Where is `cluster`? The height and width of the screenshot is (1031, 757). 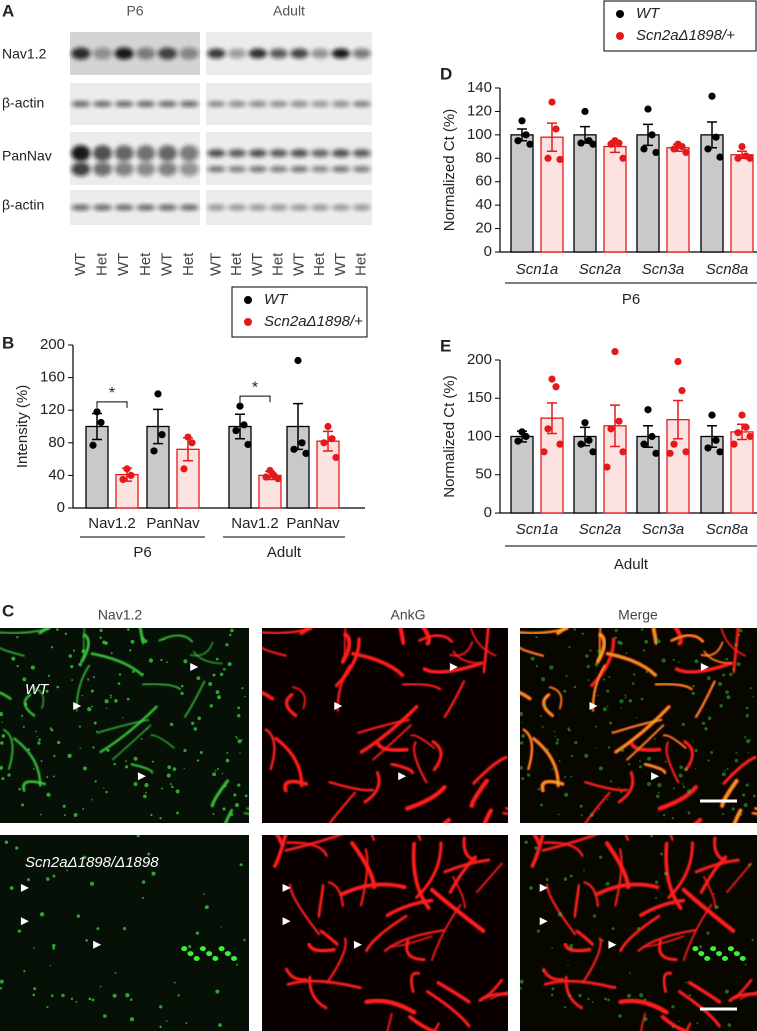
cluster is located at coordinates (730, 949).